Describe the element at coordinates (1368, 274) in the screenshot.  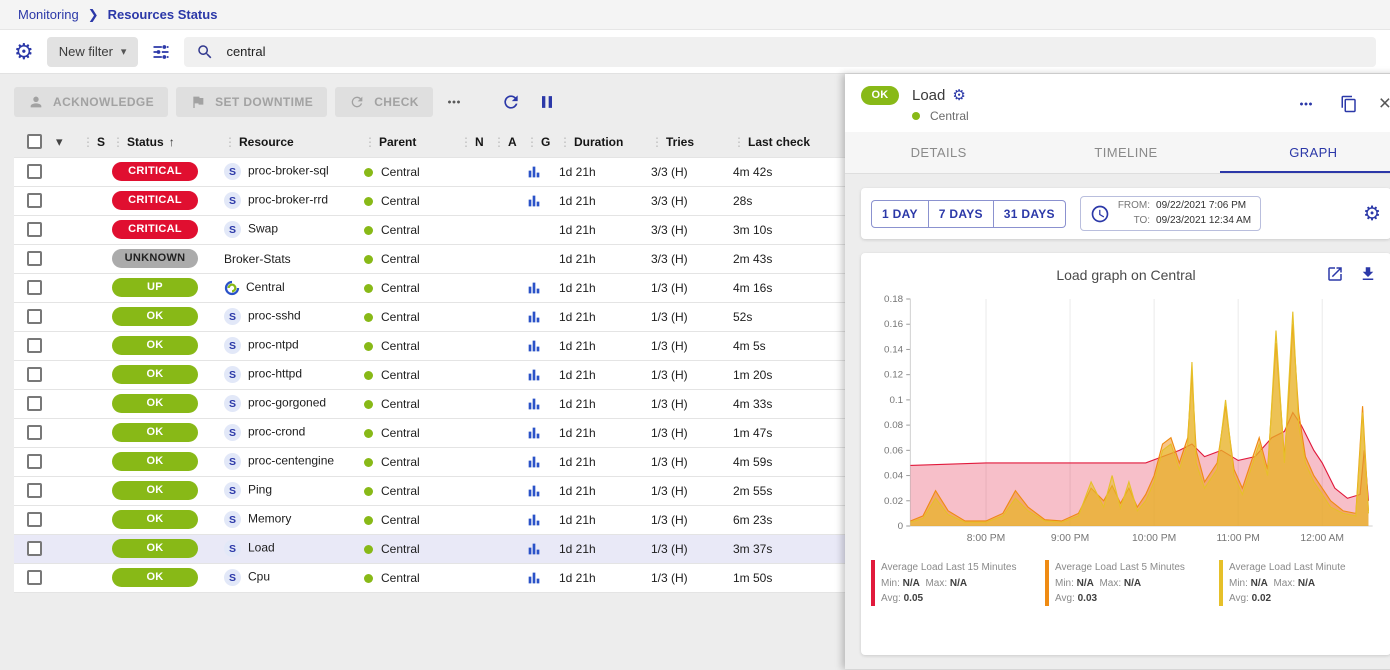
I see `download-icon` at that location.